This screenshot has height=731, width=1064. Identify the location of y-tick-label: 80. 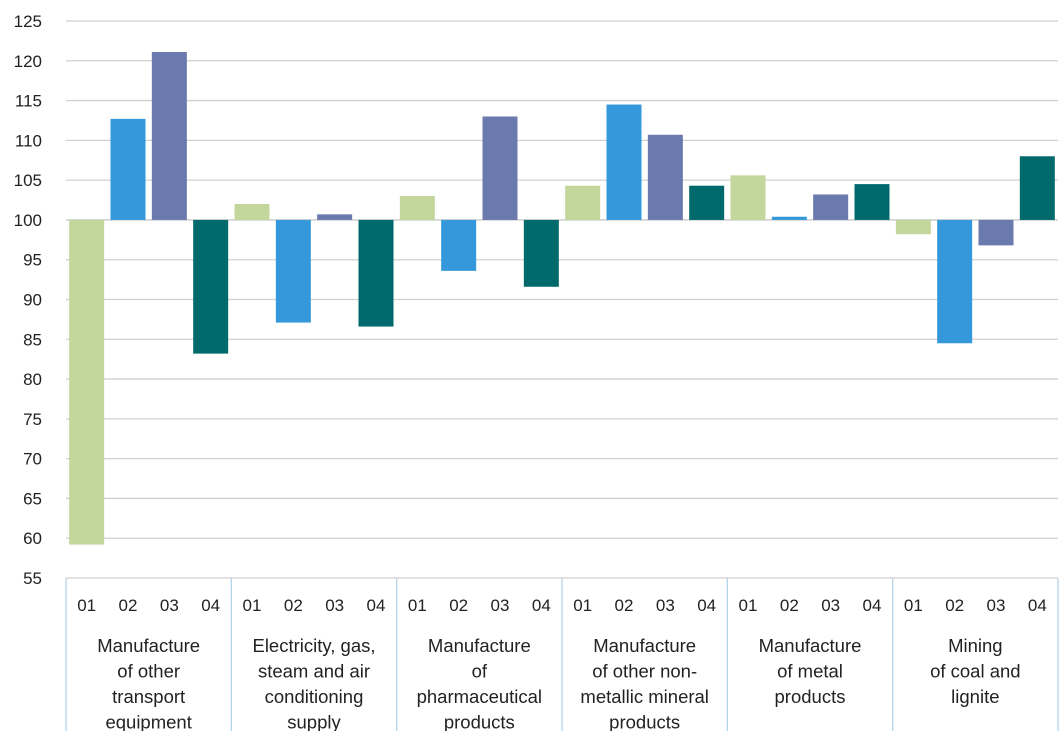
(32, 379).